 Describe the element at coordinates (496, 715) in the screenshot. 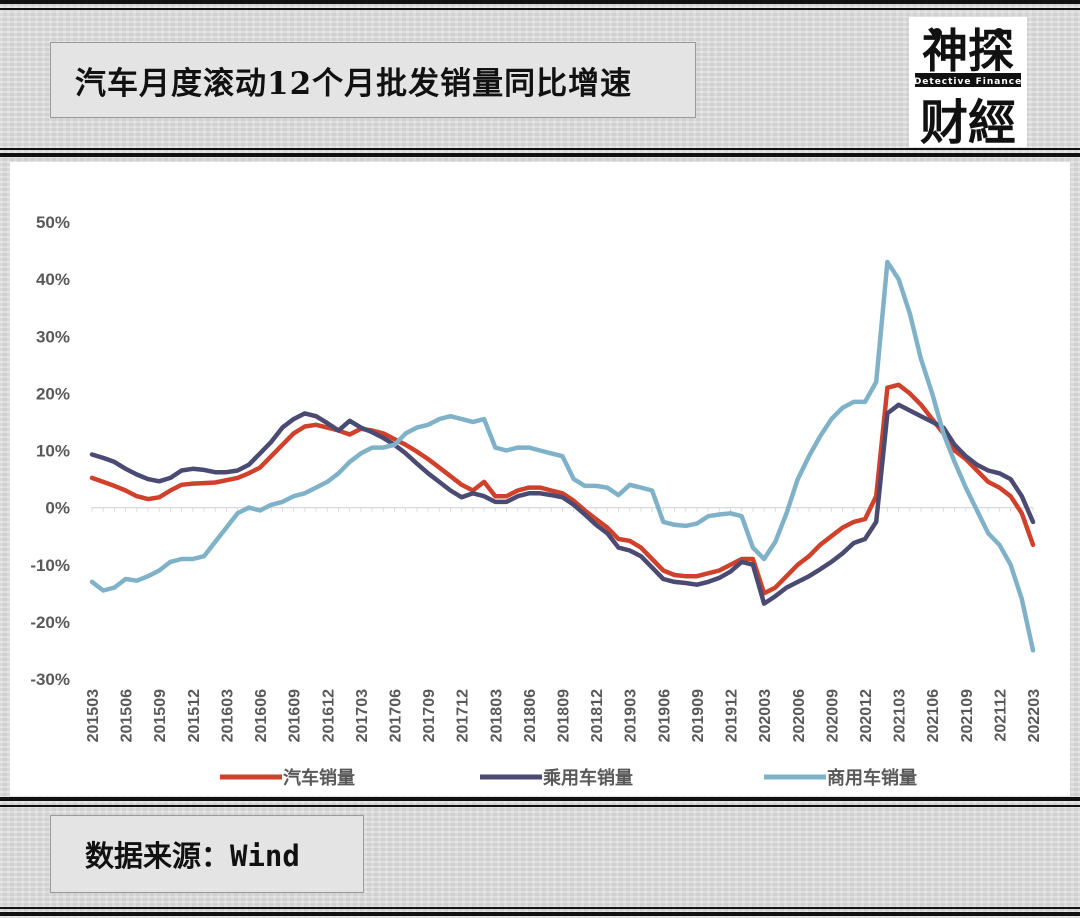

I see `x-tick-label: 201803` at that location.